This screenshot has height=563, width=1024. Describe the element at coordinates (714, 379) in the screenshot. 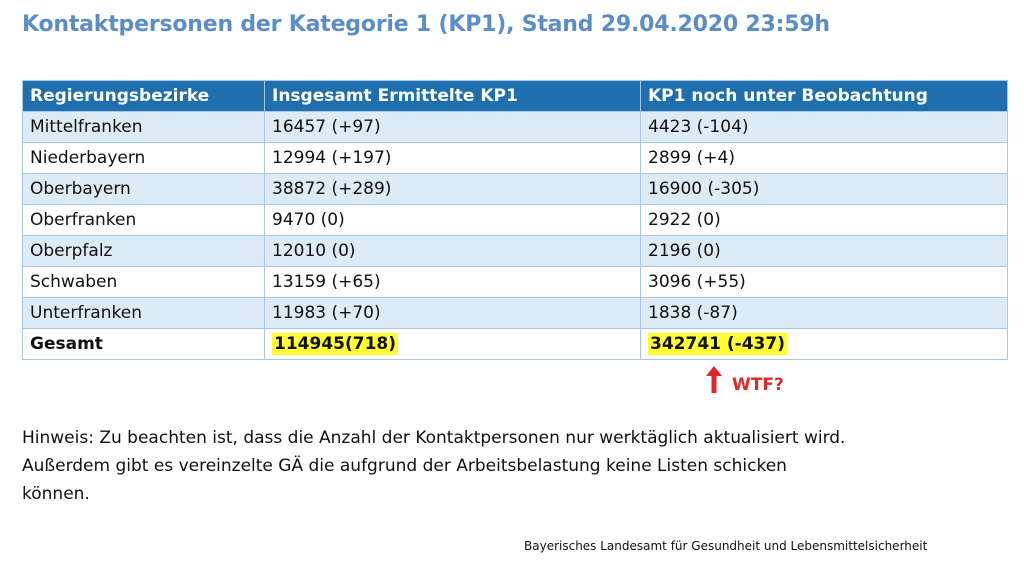

I see `red-arrow-up-icon` at that location.